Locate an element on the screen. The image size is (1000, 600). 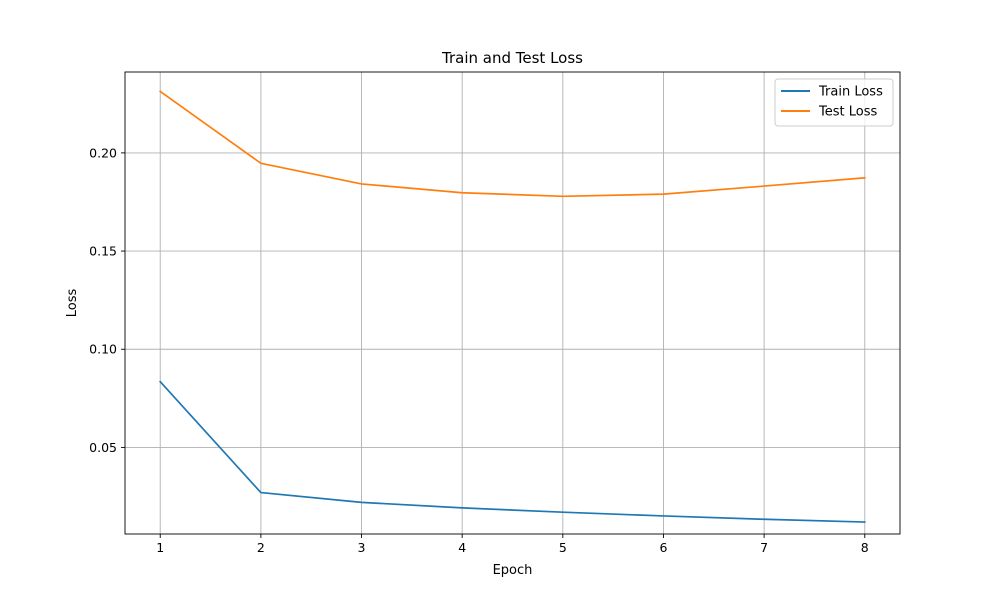
x-tick-label: 5 is located at coordinates (563, 547).